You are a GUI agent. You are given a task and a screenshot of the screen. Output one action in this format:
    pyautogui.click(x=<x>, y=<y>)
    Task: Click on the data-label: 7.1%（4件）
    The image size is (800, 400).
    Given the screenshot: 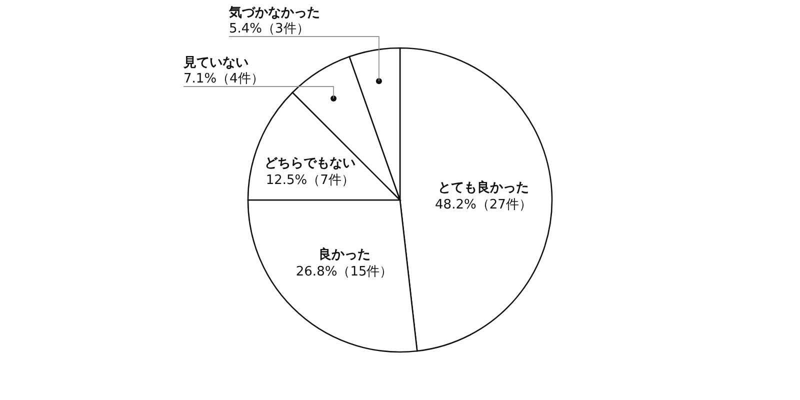 What is the action you would take?
    pyautogui.click(x=224, y=79)
    